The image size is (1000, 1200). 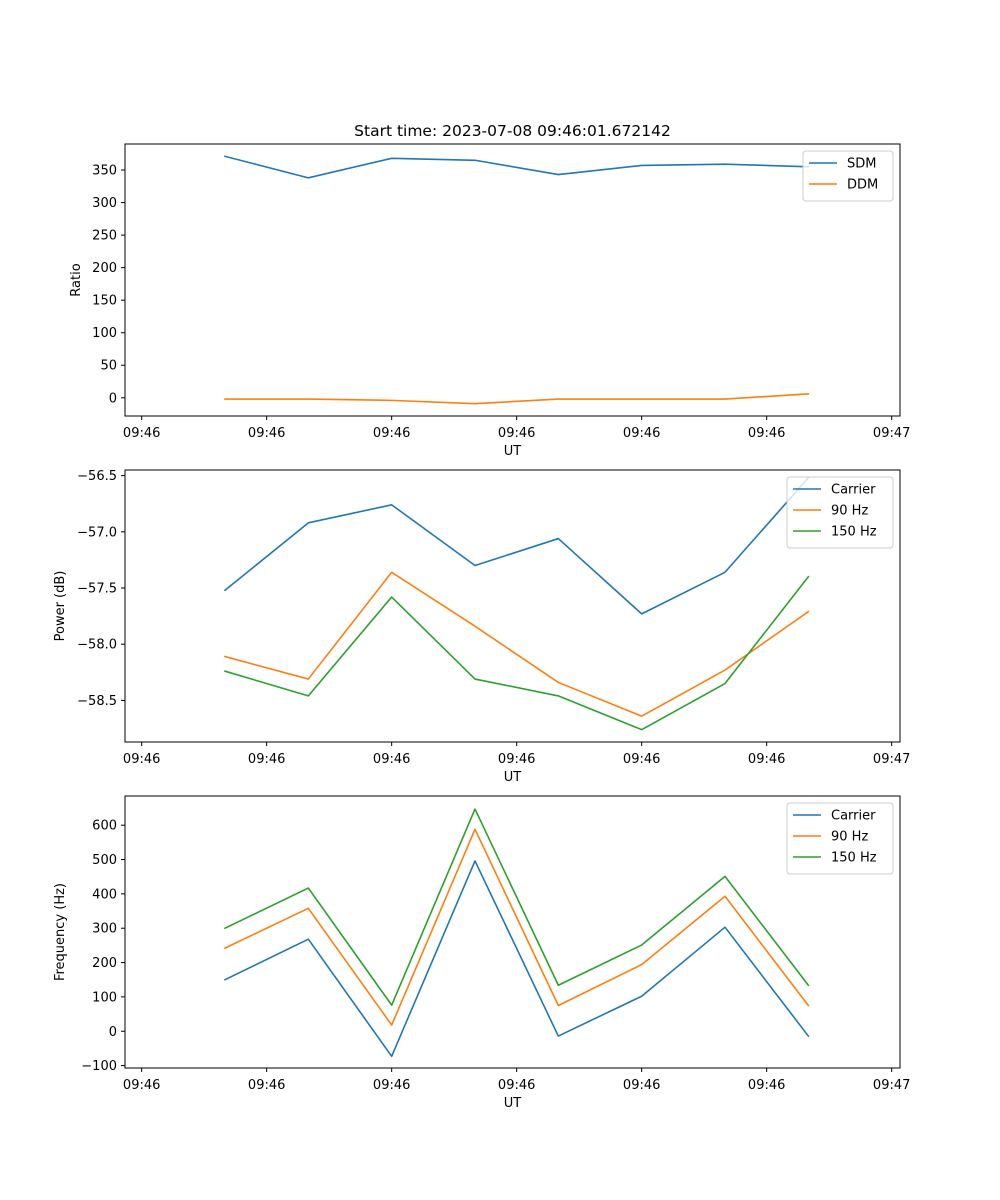 What do you see at coordinates (97, 476) in the screenshot?
I see `y-tick-label: −56.5` at bounding box center [97, 476].